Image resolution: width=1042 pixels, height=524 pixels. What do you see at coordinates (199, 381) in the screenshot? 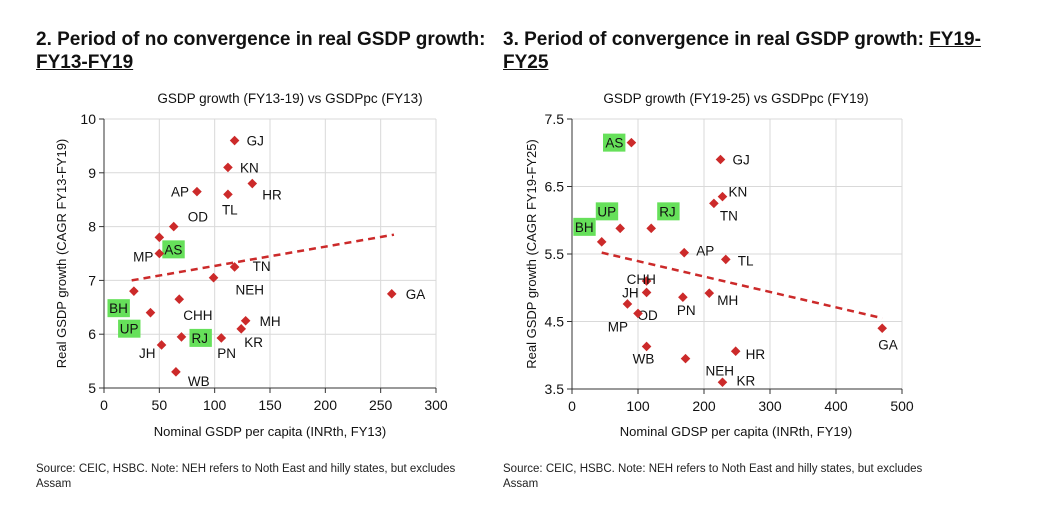
I see `data-label-wb: WB` at bounding box center [199, 381].